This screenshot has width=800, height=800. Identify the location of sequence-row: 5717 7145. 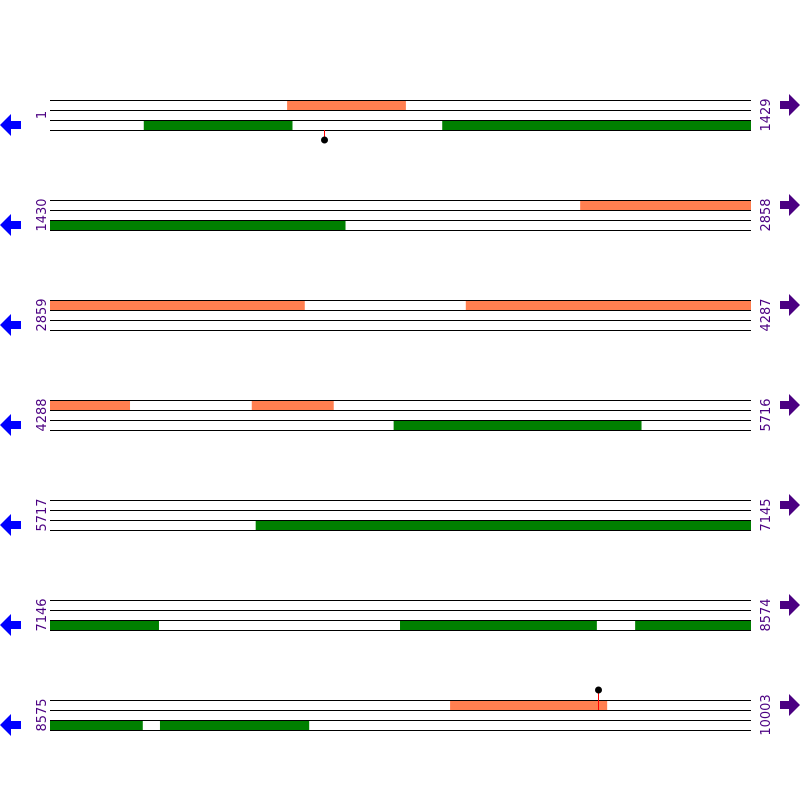
(400, 515).